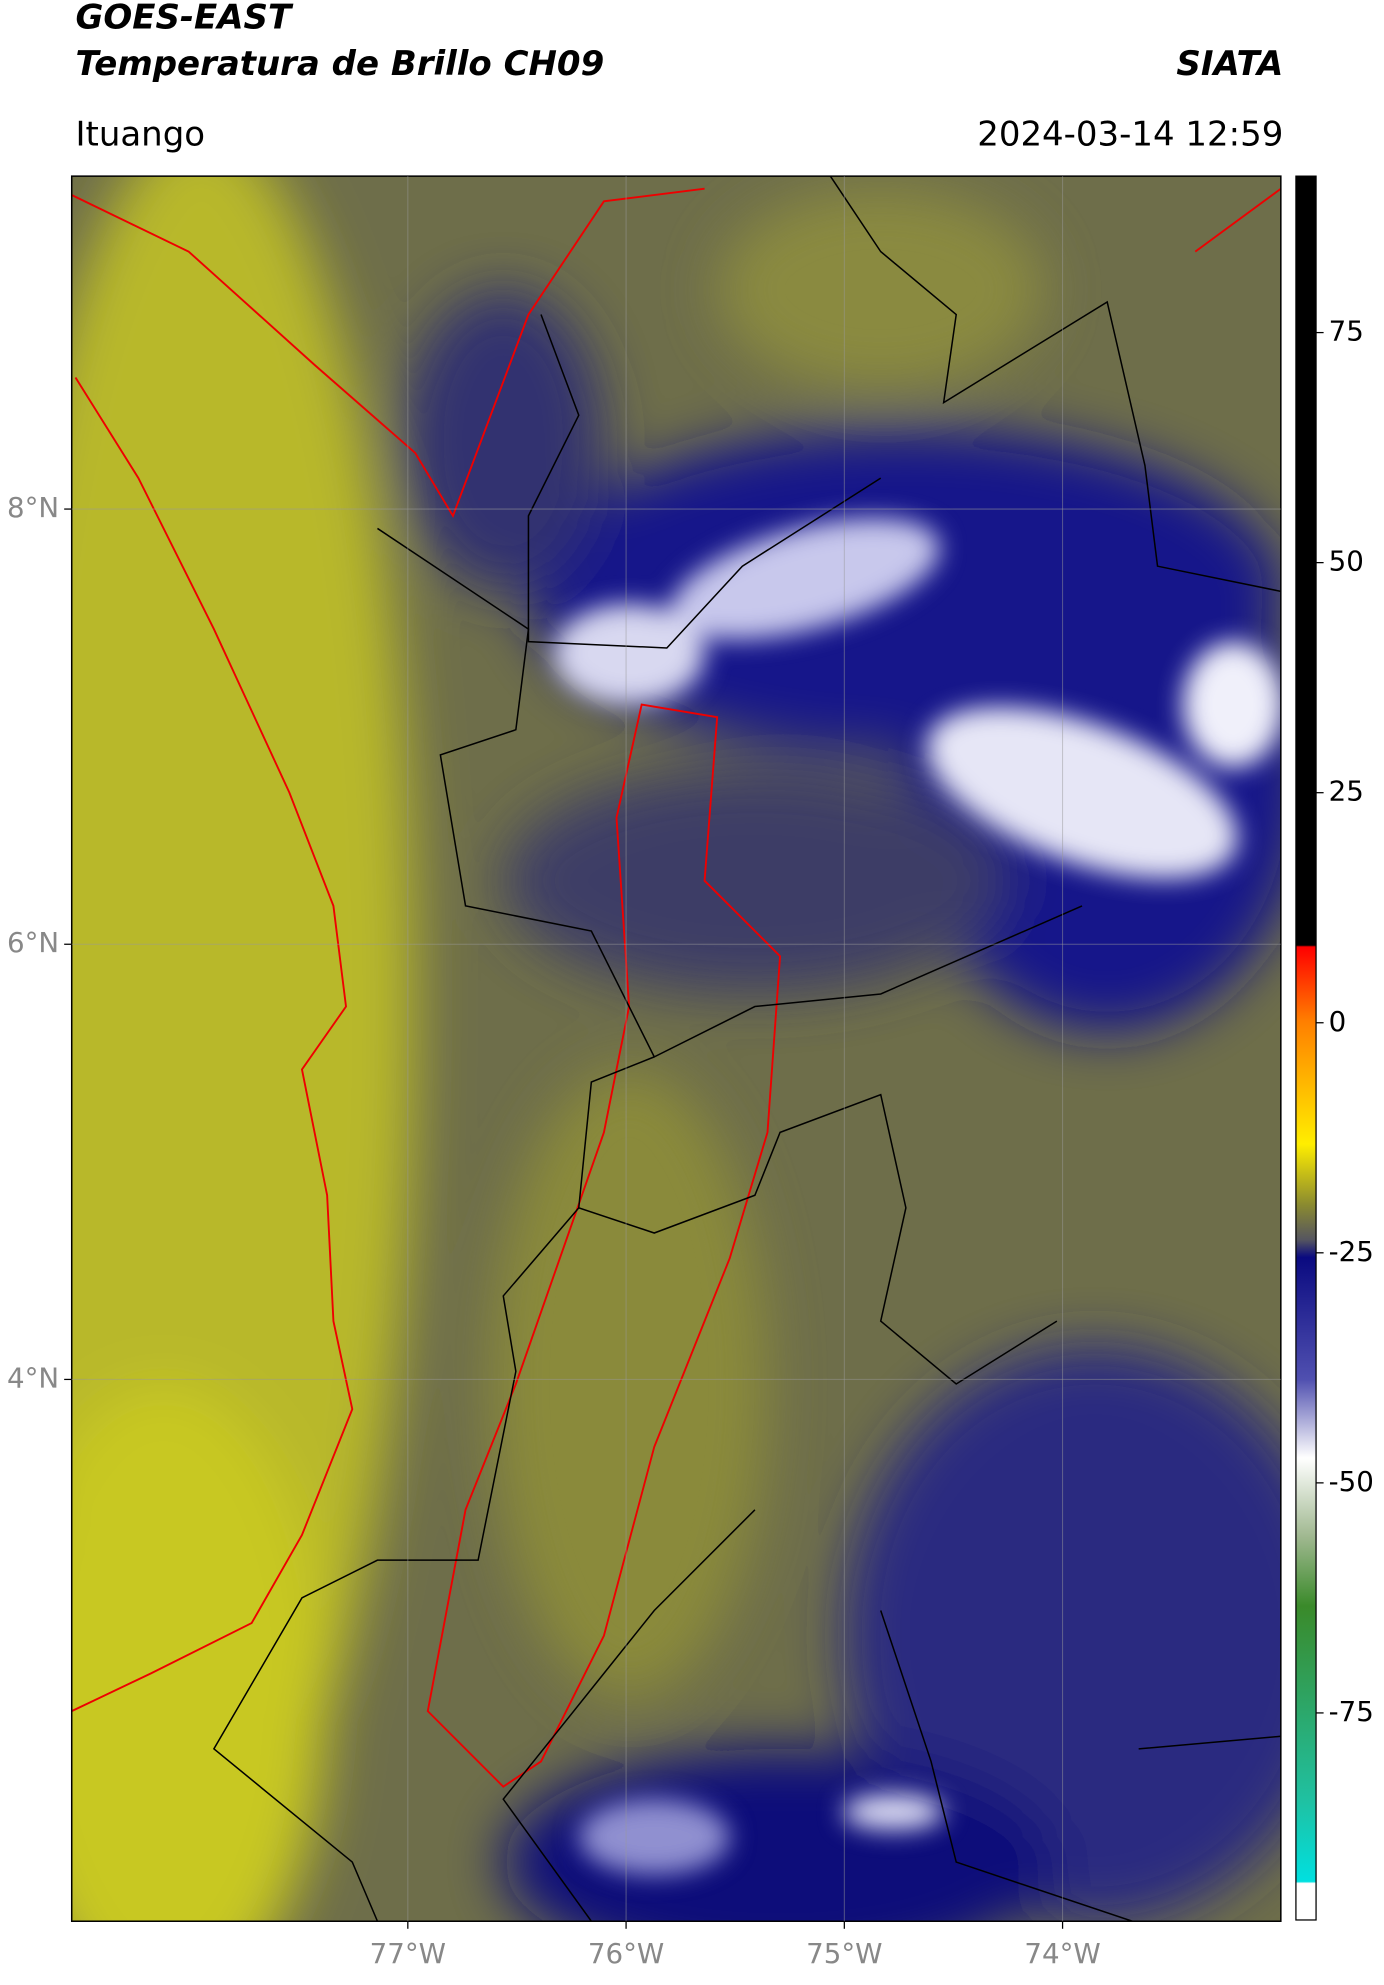  What do you see at coordinates (1346, 561) in the screenshot?
I see `colorbar-tick-label: 50` at bounding box center [1346, 561].